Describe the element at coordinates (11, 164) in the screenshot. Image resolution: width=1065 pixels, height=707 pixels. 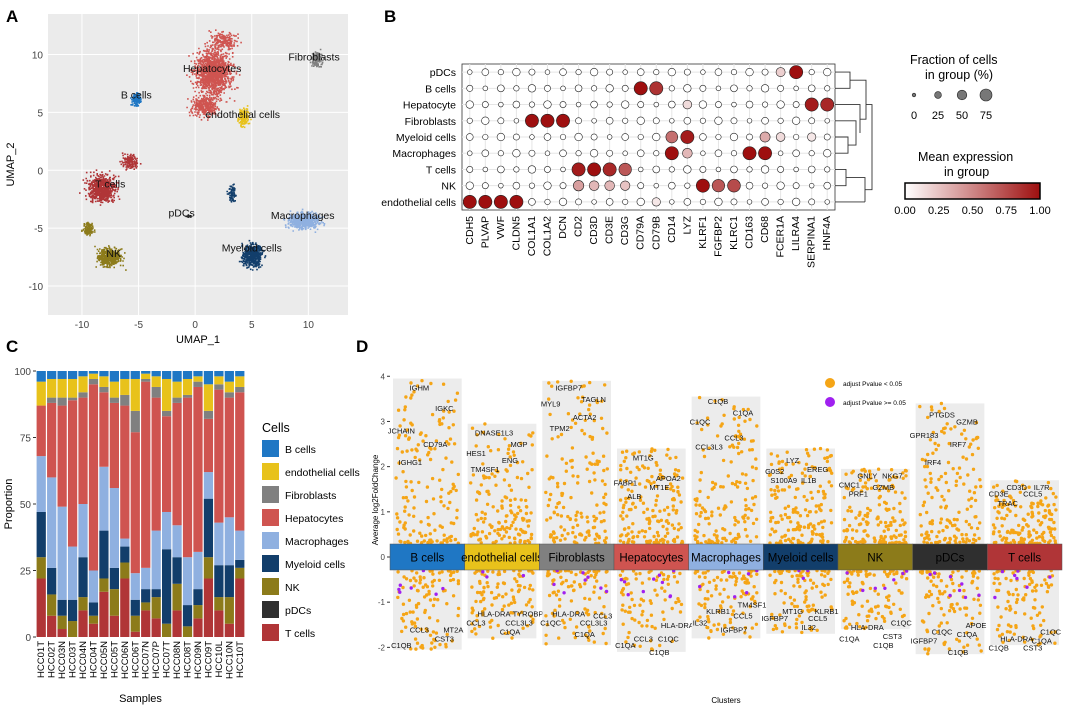
I see `umap-y-axis-title: UMAP_2` at that location.